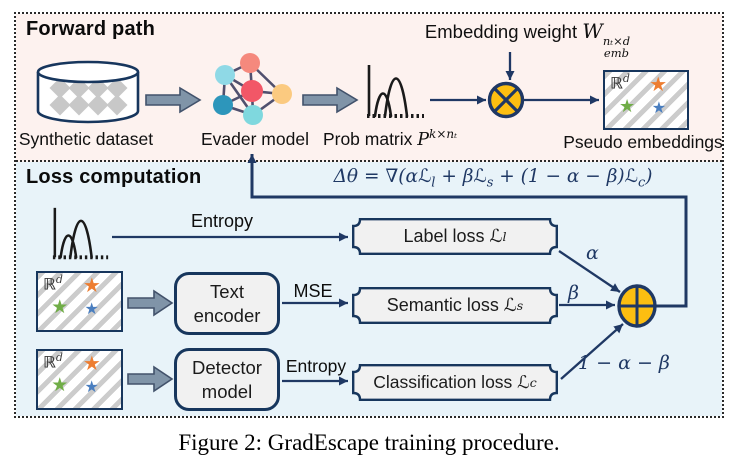  Describe the element at coordinates (79, 301) in the screenshot. I see `pseudo-embeddings-input-1: ℝd ★ ★ ★` at that location.